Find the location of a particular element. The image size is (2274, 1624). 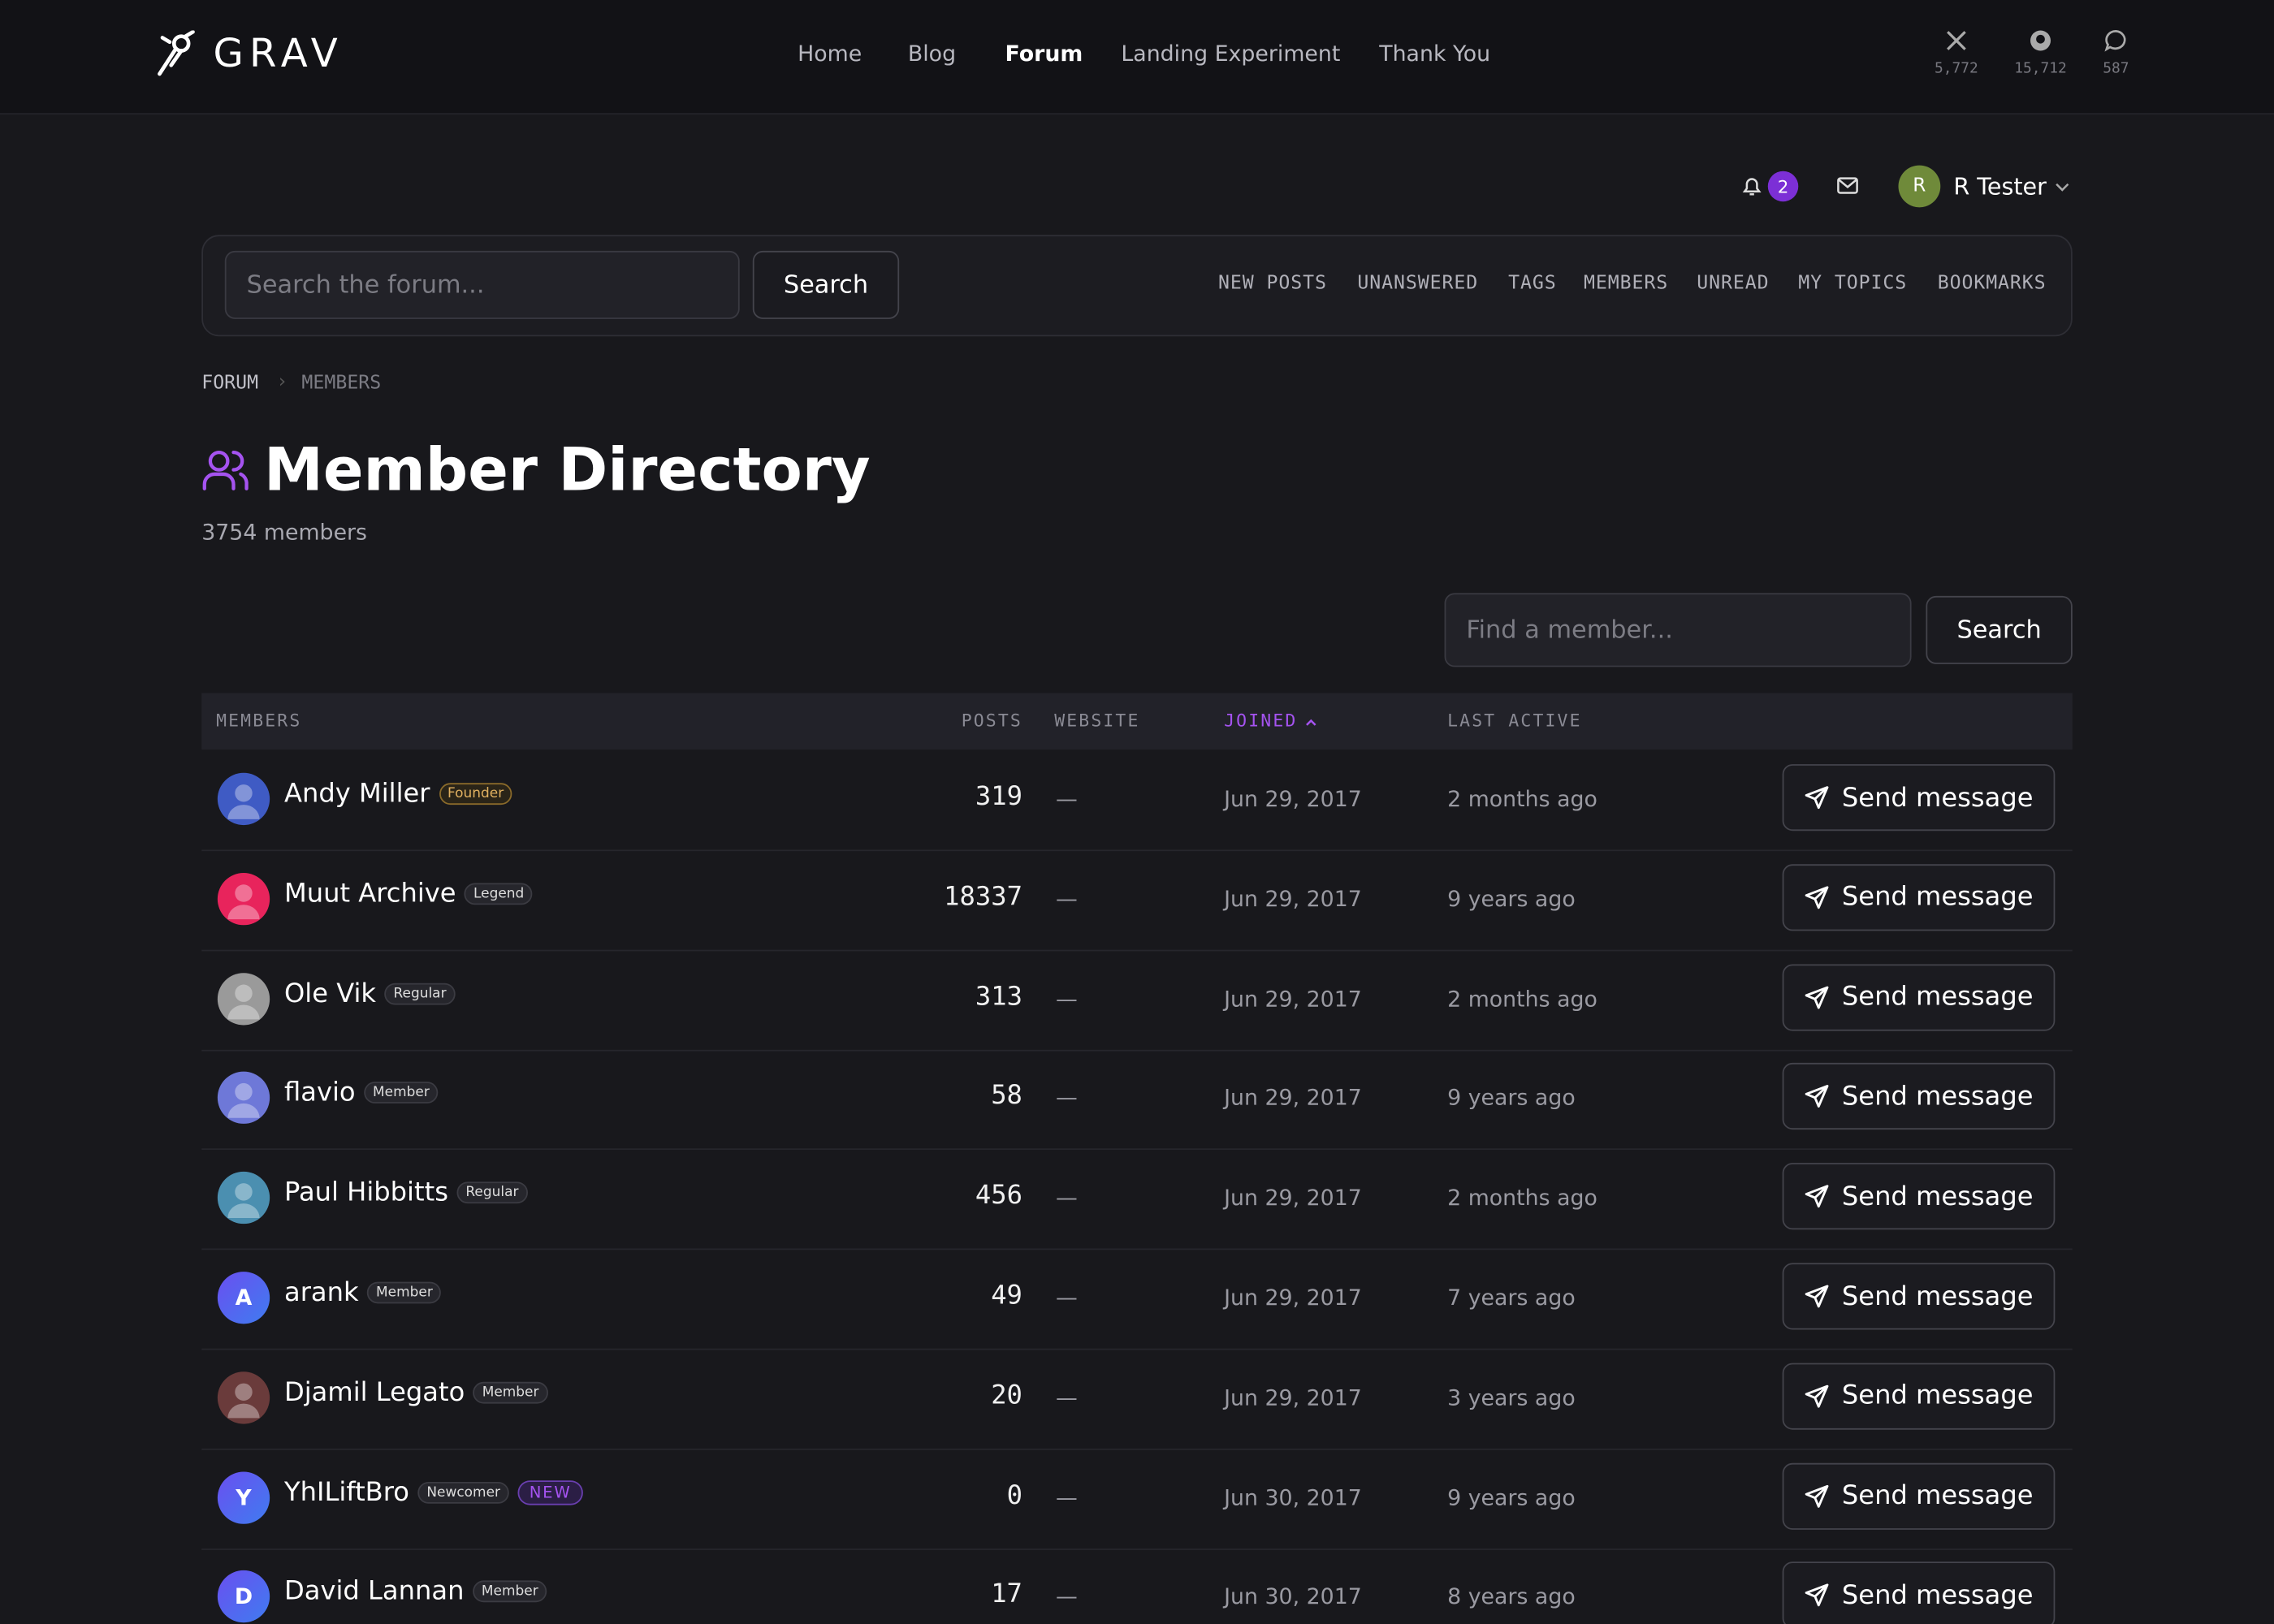

chevron is located at coordinates (2062, 186).